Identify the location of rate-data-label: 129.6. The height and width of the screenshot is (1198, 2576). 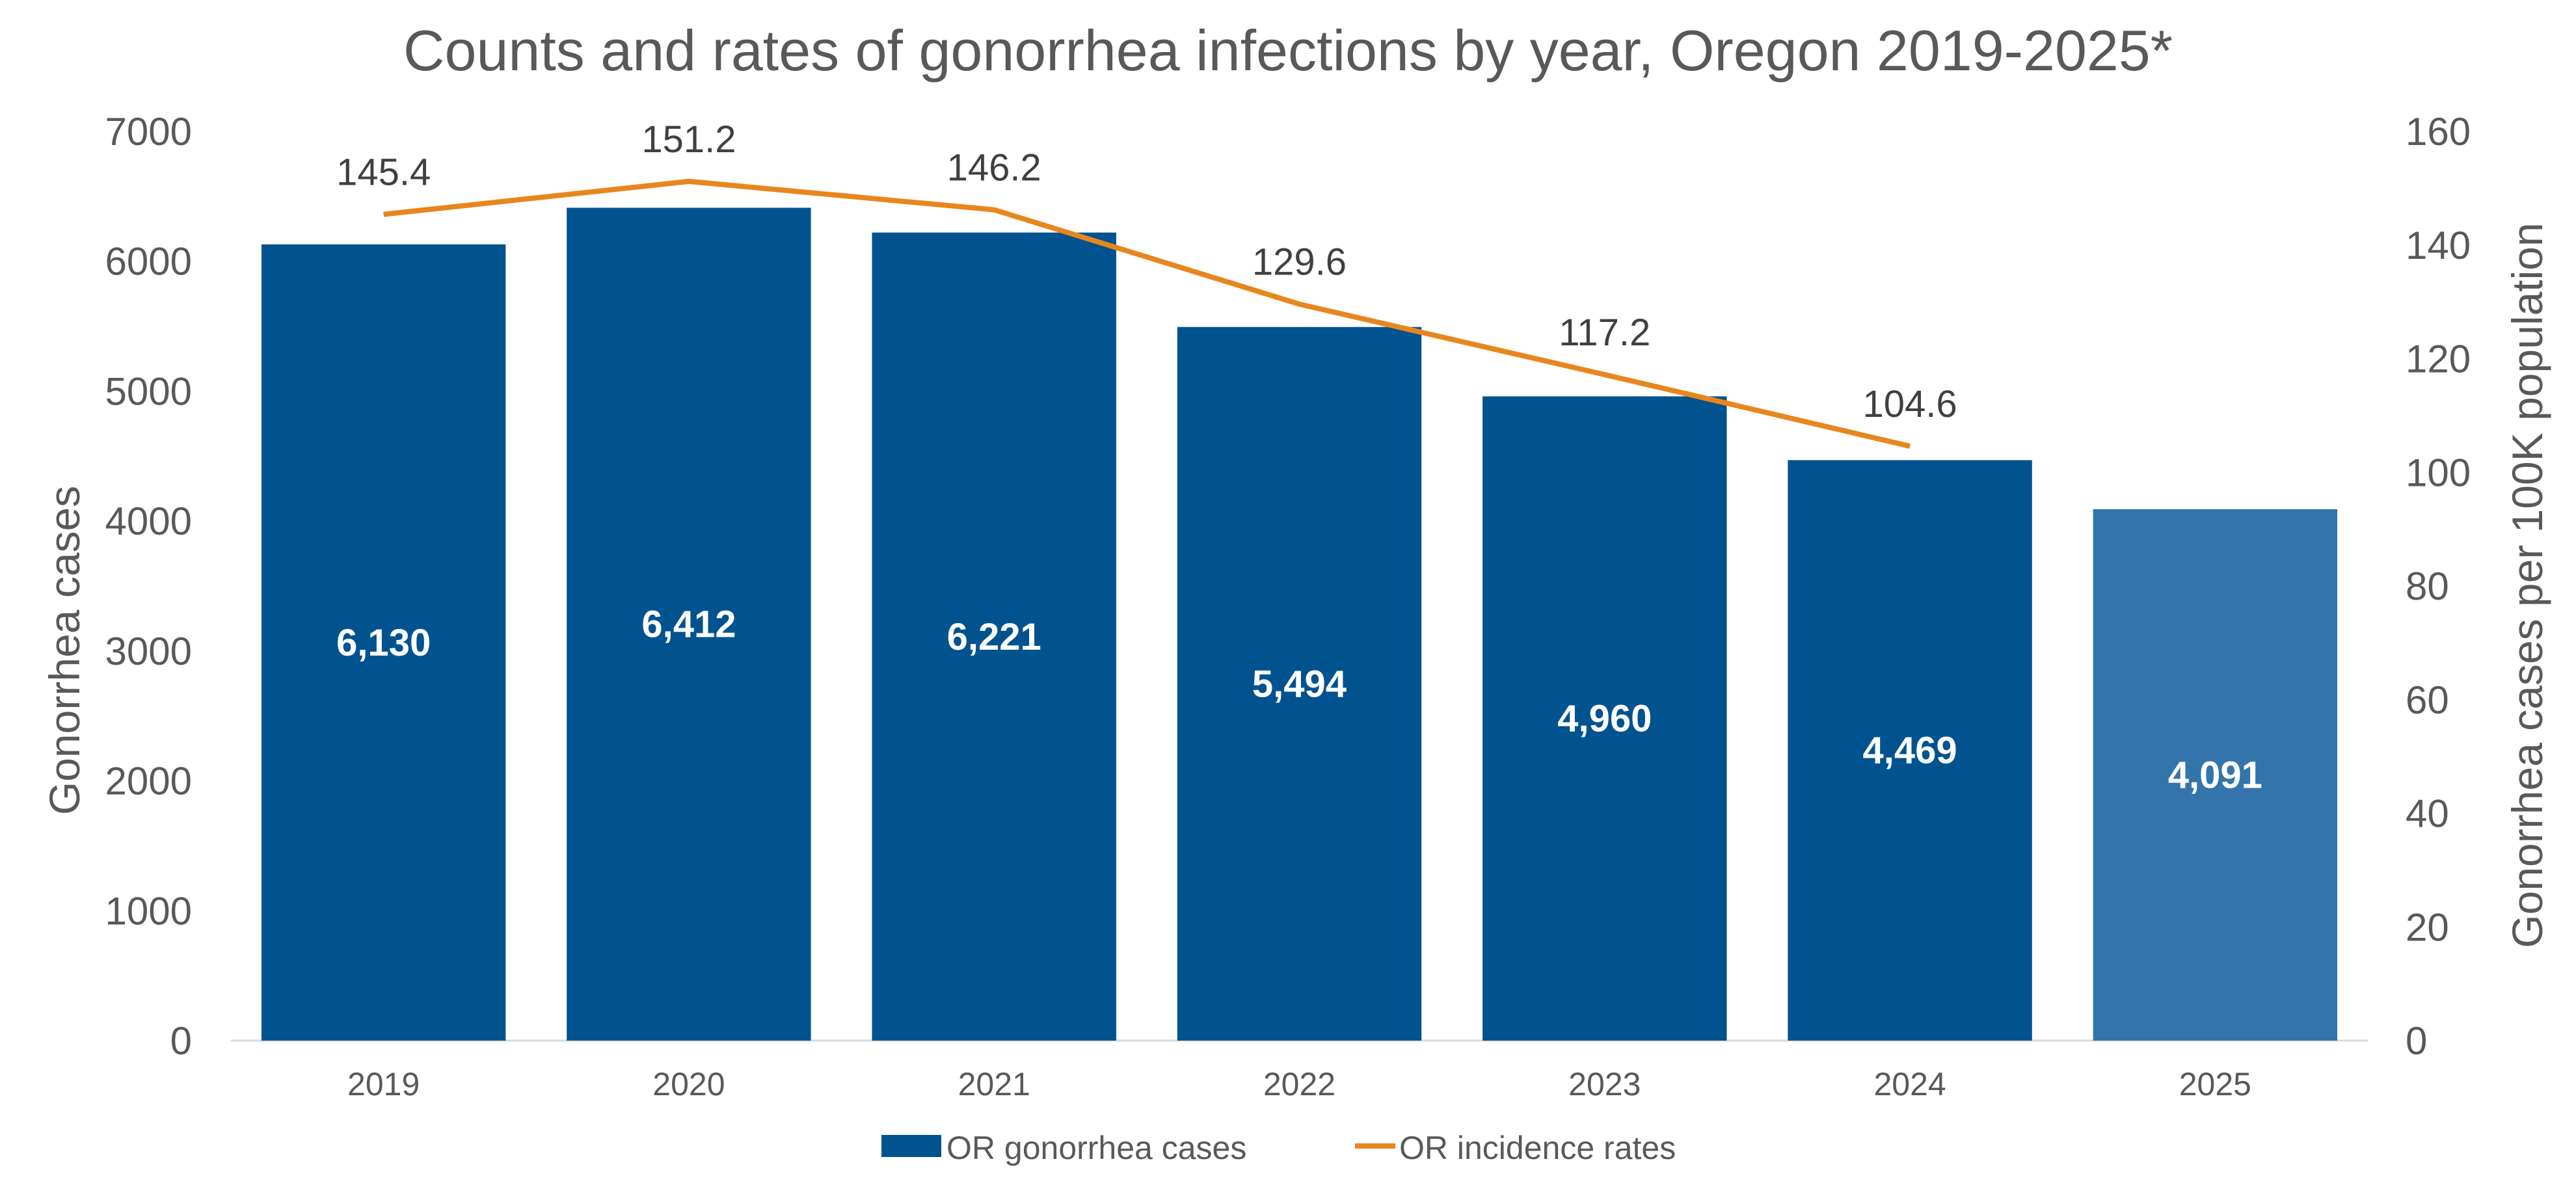
(1299, 262).